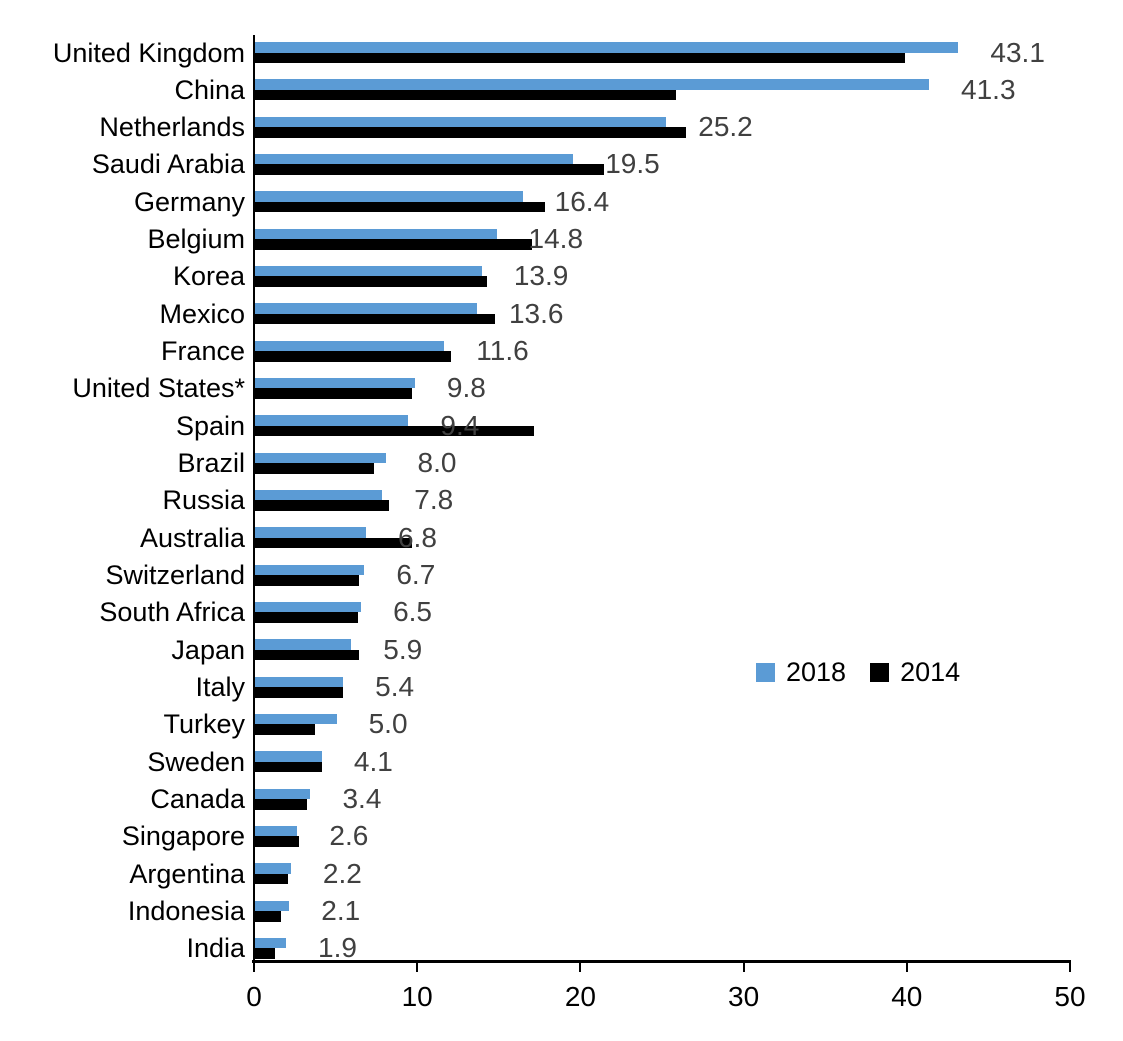 Image resolution: width=1123 pixels, height=1041 pixels. I want to click on category-label: United States*, so click(158, 388).